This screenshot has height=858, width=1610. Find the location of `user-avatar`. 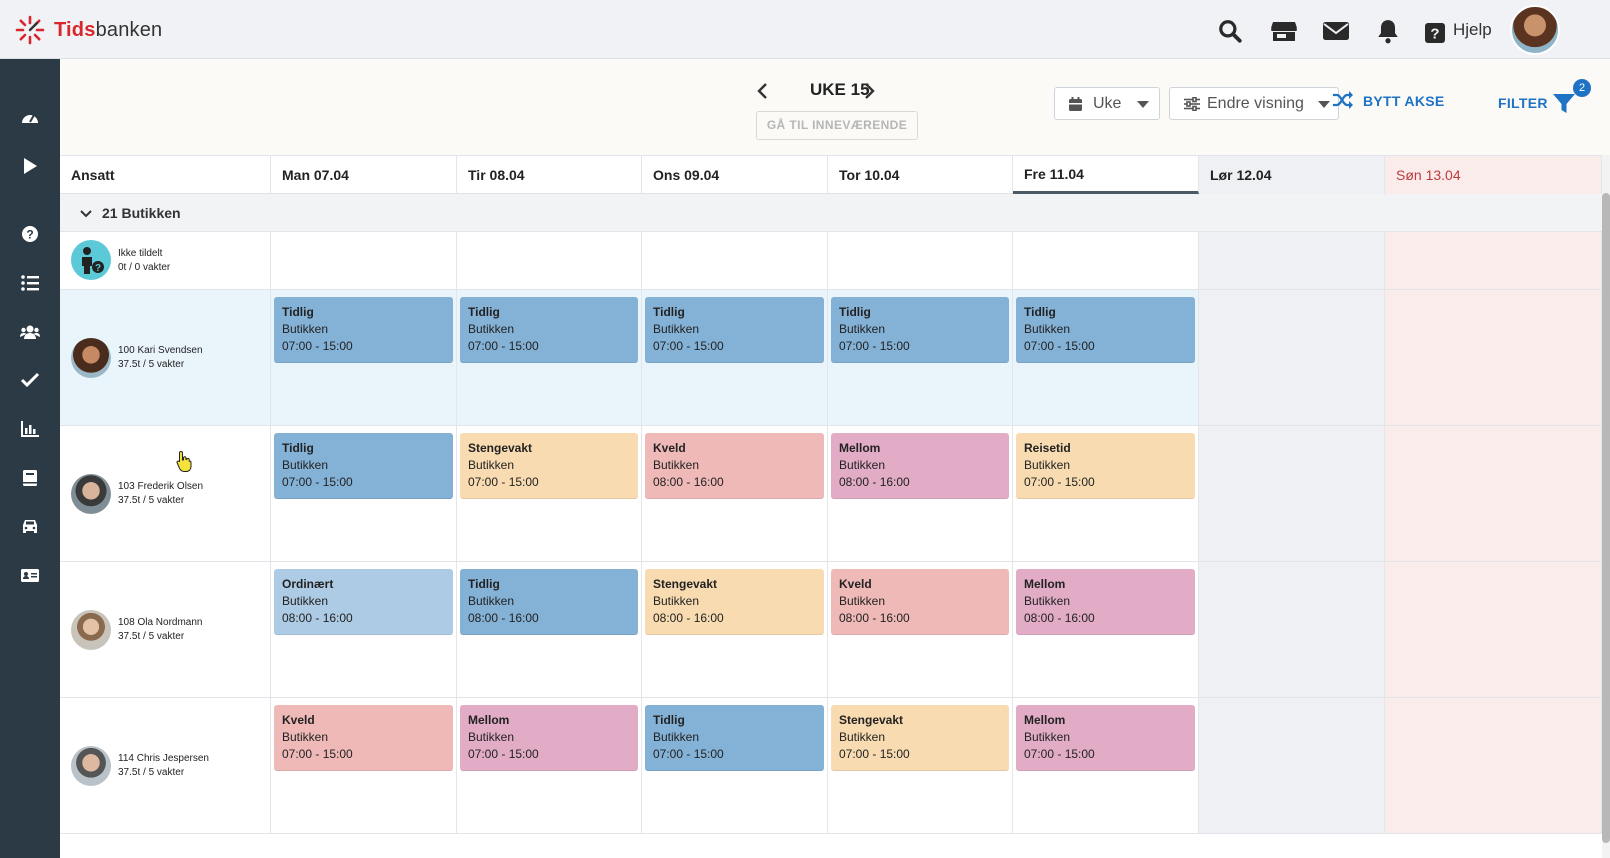

user-avatar is located at coordinates (1535, 30).